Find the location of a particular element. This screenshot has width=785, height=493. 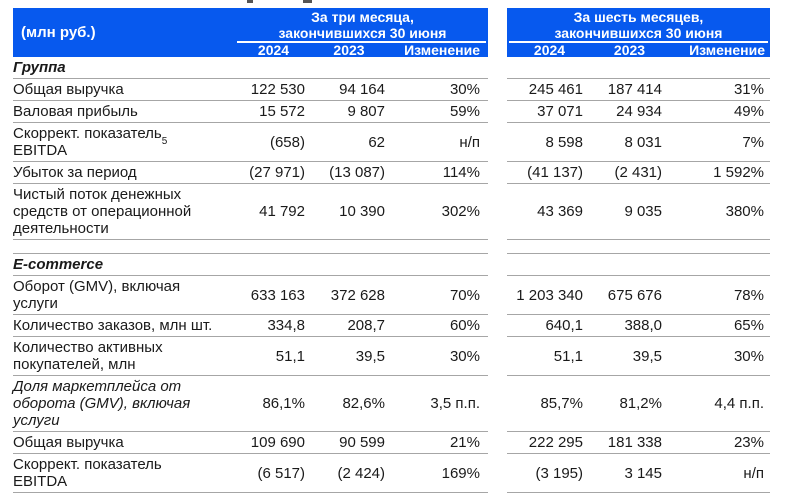

h-2024-value: 222 295 is located at coordinates (555, 442).